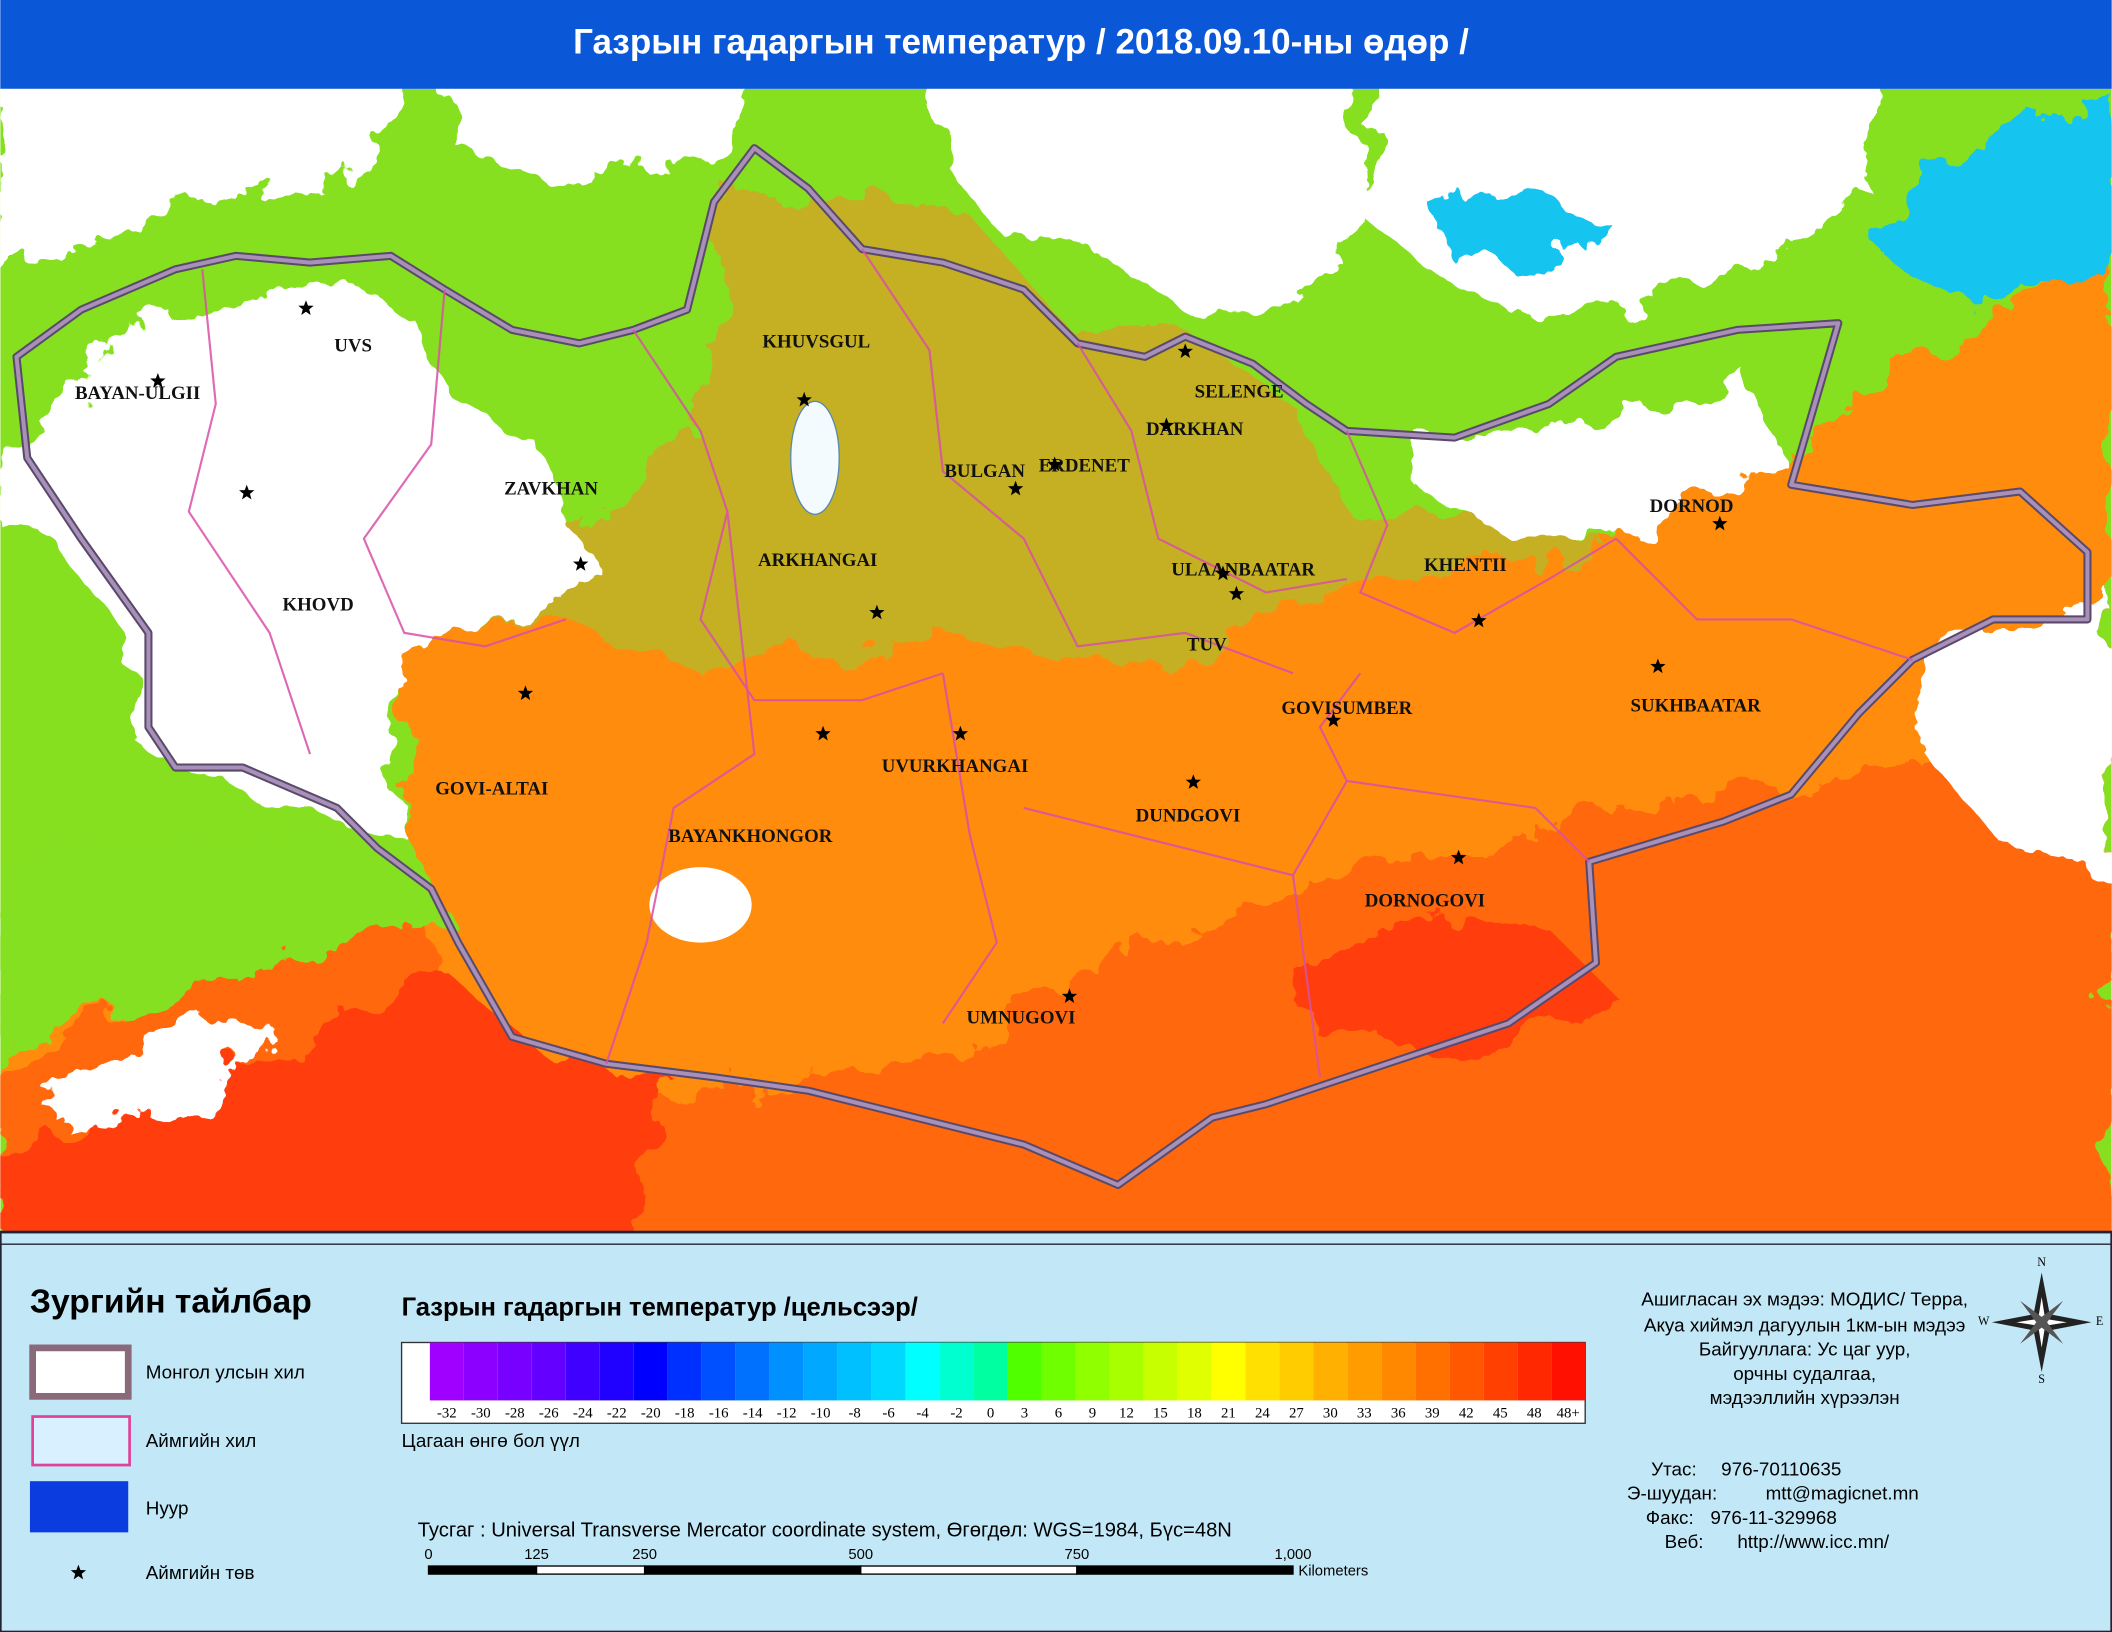  I want to click on lake-symbol, so click(79, 1507).